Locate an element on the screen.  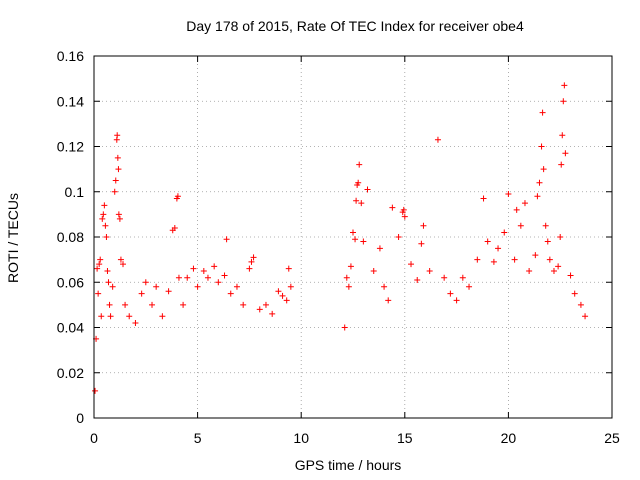
y-tick-label: 0.02 is located at coordinates (70, 373).